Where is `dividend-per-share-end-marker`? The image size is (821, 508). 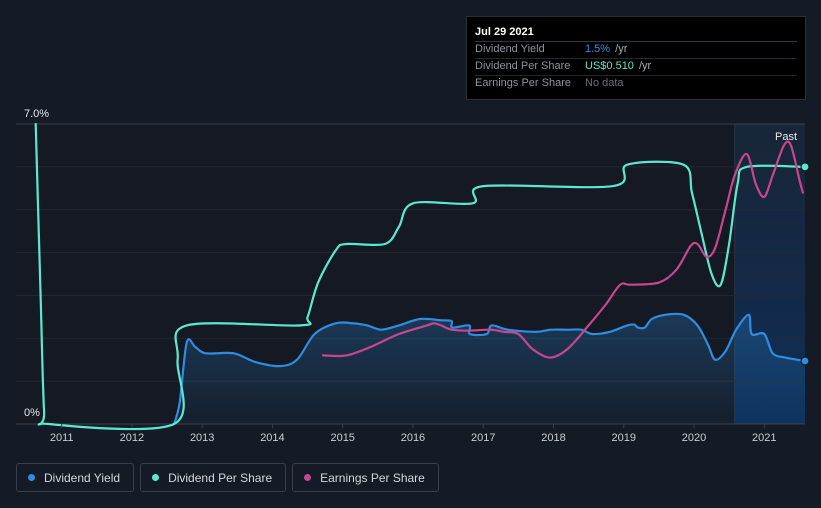
dividend-per-share-end-marker is located at coordinates (805, 167).